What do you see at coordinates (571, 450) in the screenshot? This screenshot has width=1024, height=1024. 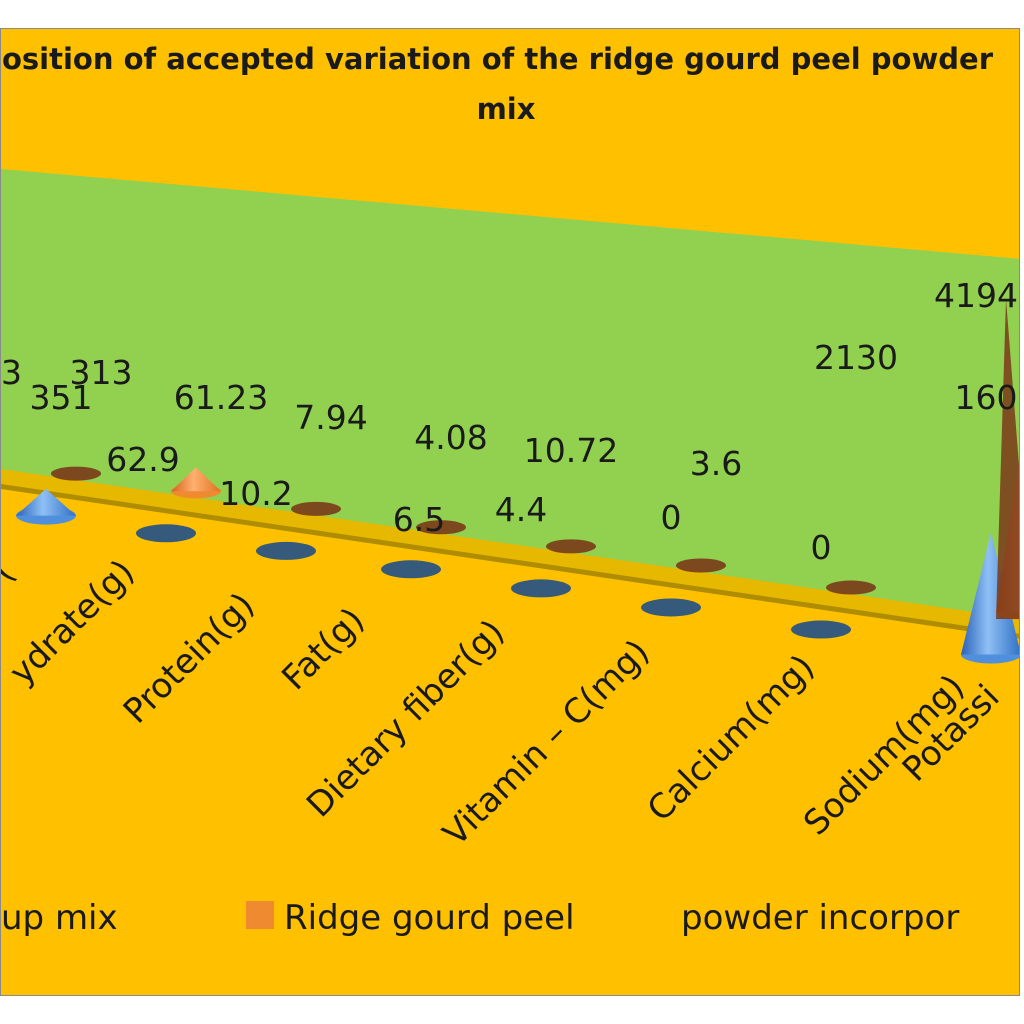 I see `data-label: 10.72` at bounding box center [571, 450].